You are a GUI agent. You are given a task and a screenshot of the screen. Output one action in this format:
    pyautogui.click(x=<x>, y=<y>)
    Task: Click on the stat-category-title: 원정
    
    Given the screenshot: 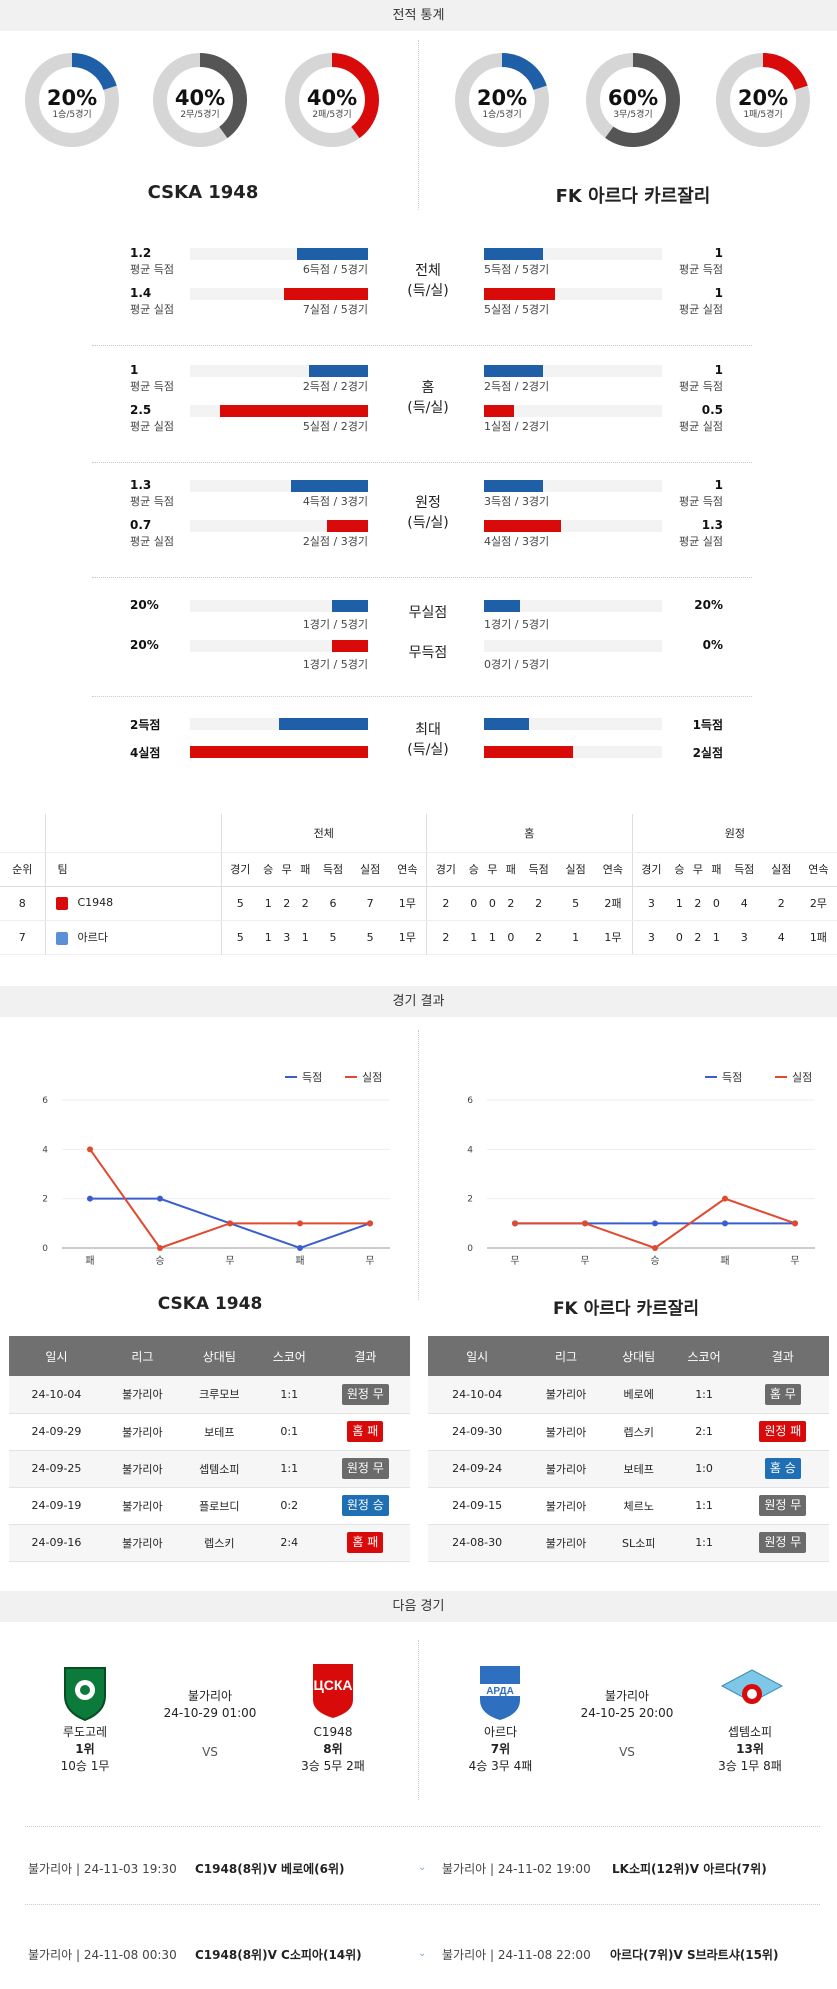 What is the action you would take?
    pyautogui.click(x=428, y=503)
    